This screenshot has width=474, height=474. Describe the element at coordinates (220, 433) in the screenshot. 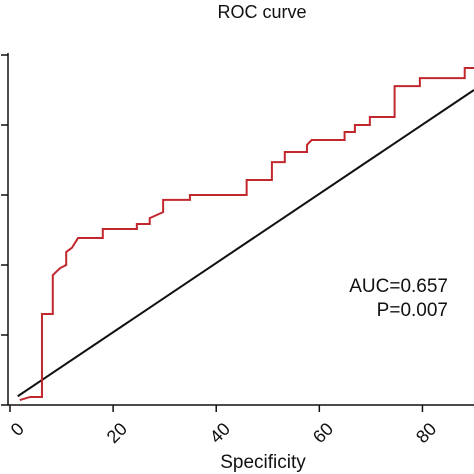

I see `x-tick-label: 40` at that location.